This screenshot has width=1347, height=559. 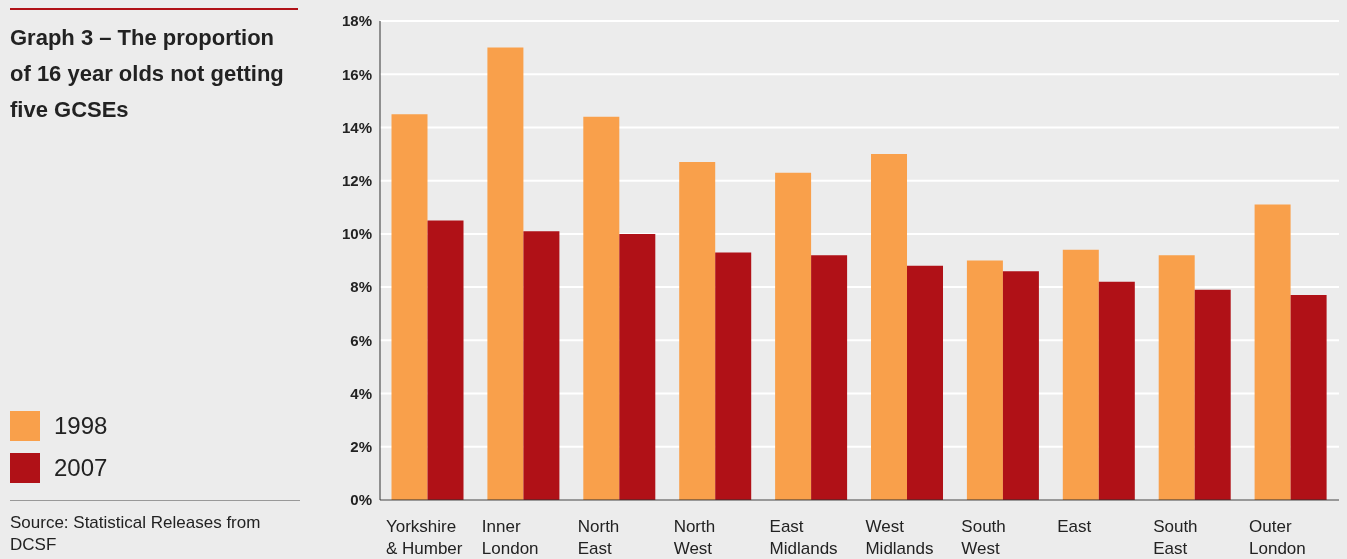 I want to click on text: Graph 3 – The proportion of 16 year olds not getting five GCSEs, so click(x=147, y=74).